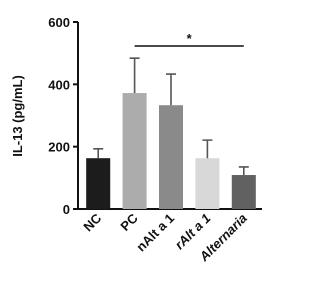 The width and height of the screenshot is (320, 281). Describe the element at coordinates (59, 22) in the screenshot. I see `y-tick-label: 600` at that location.